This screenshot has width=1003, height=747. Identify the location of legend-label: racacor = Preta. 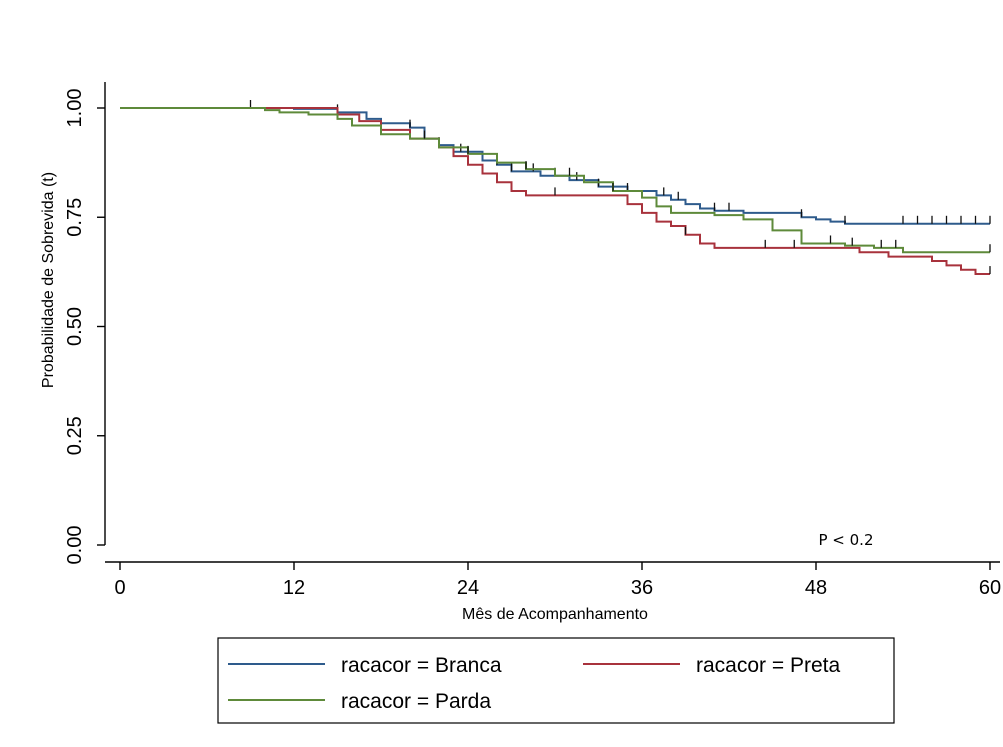
(768, 665).